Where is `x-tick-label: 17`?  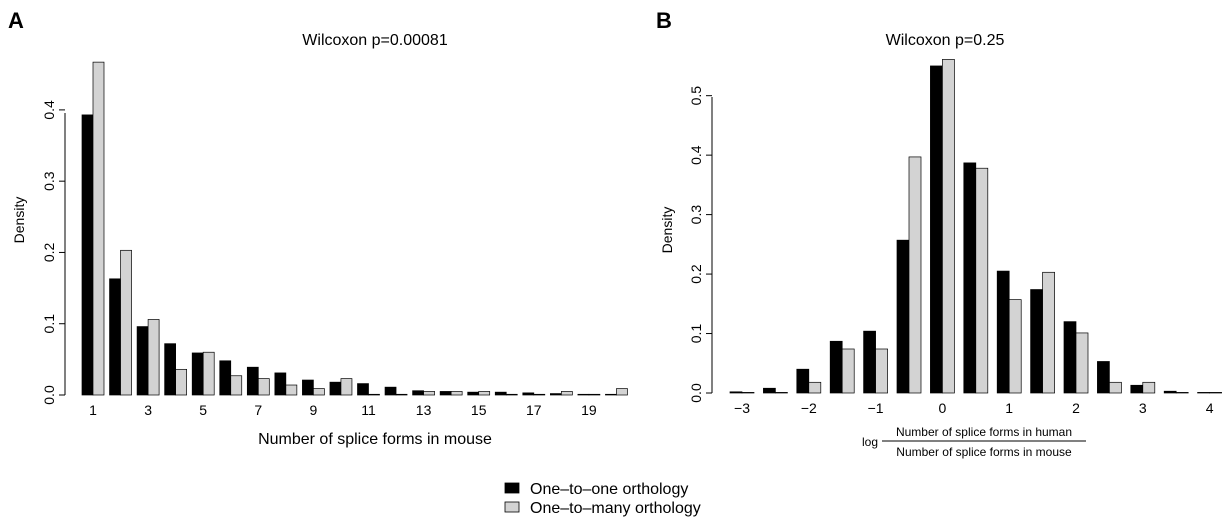 x-tick-label: 17 is located at coordinates (534, 410).